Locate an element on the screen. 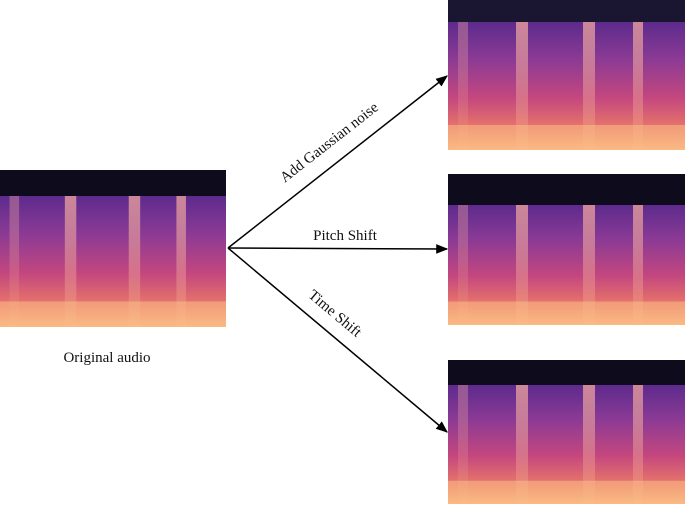 The height and width of the screenshot is (509, 685). arrow-label: Pitch Shift is located at coordinates (345, 236).